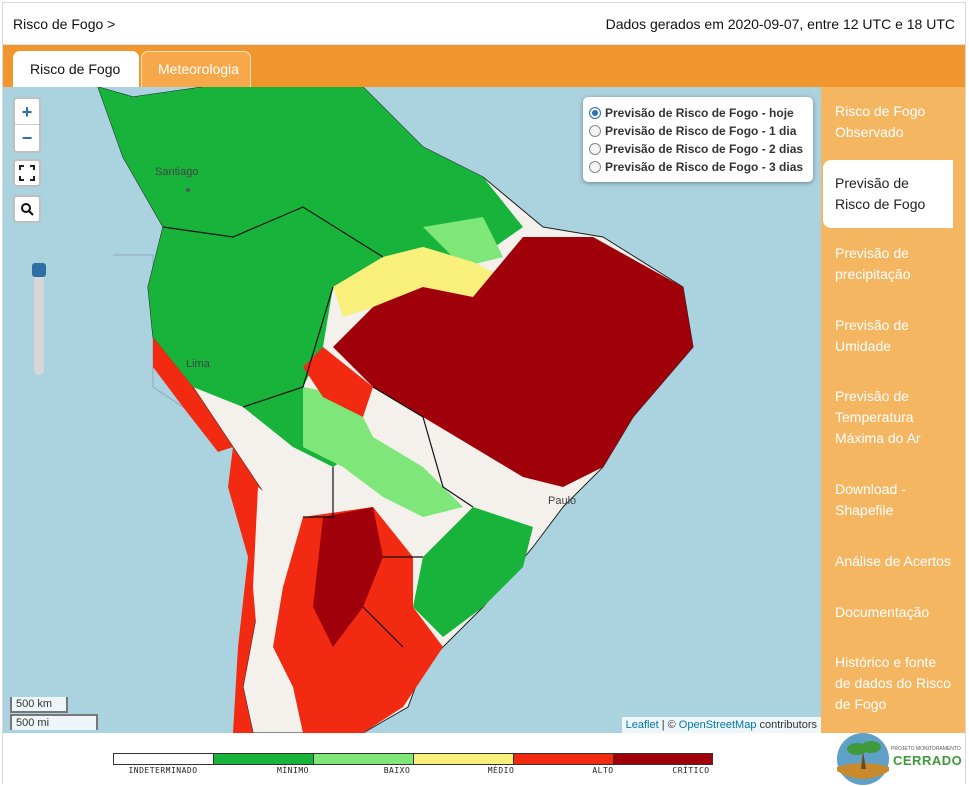  I want to click on search-button, so click(27, 209).